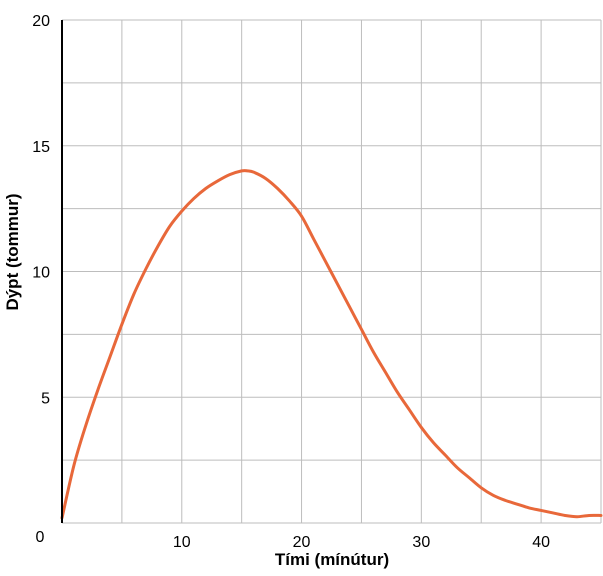  Describe the element at coordinates (12, 251) in the screenshot. I see `y-axis-label: Dýpt (tommur)` at that location.